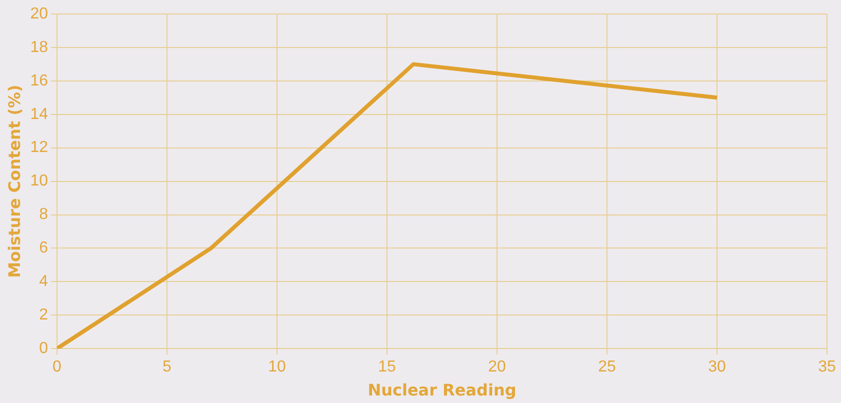  I want to click on y-tick-label: 6, so click(43, 248).